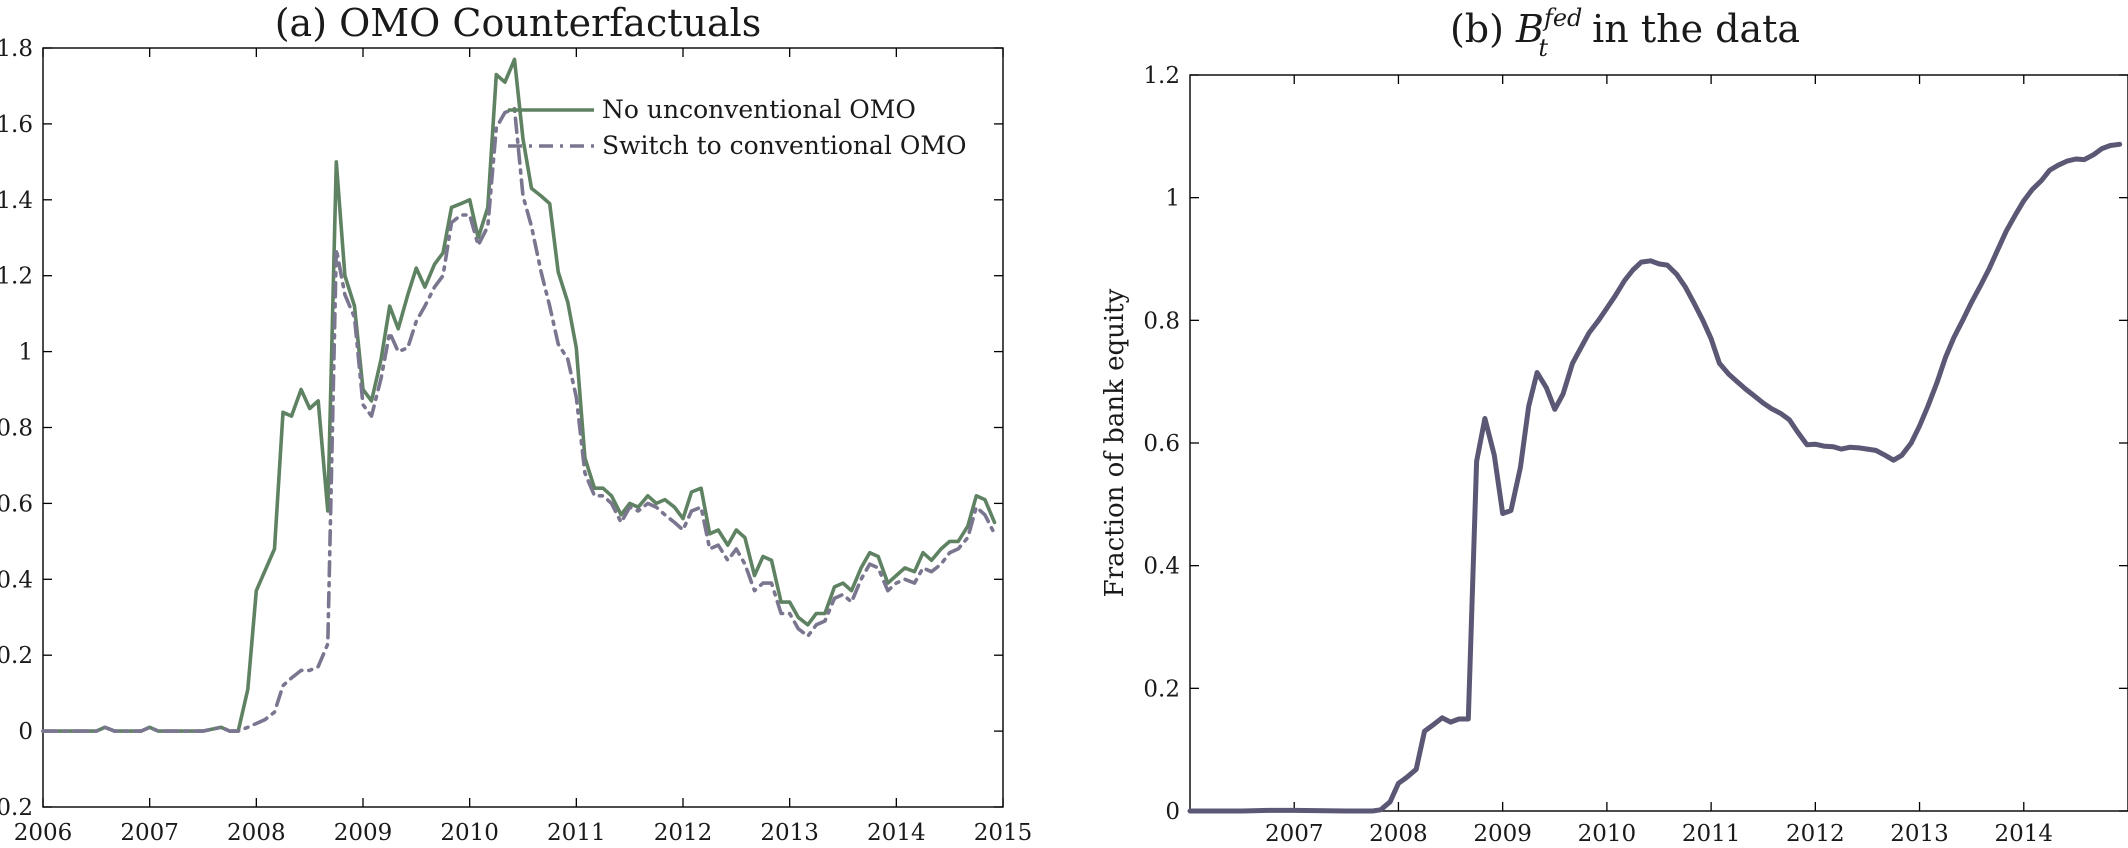 The height and width of the screenshot is (848, 2128). I want to click on panel-a-x-tick-label-2013: 2013, so click(789, 833).